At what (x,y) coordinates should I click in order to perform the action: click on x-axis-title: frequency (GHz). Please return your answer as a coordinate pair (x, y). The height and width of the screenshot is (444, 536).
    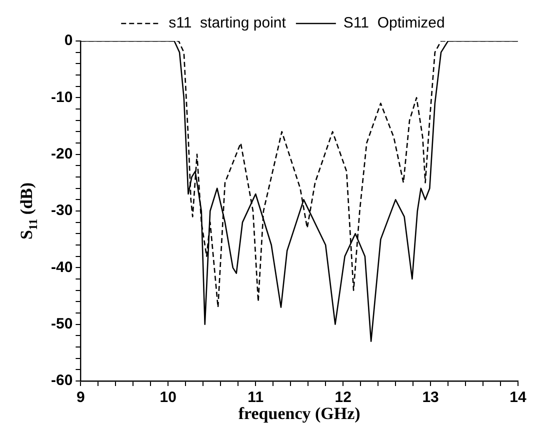
    Looking at the image, I should click on (299, 413).